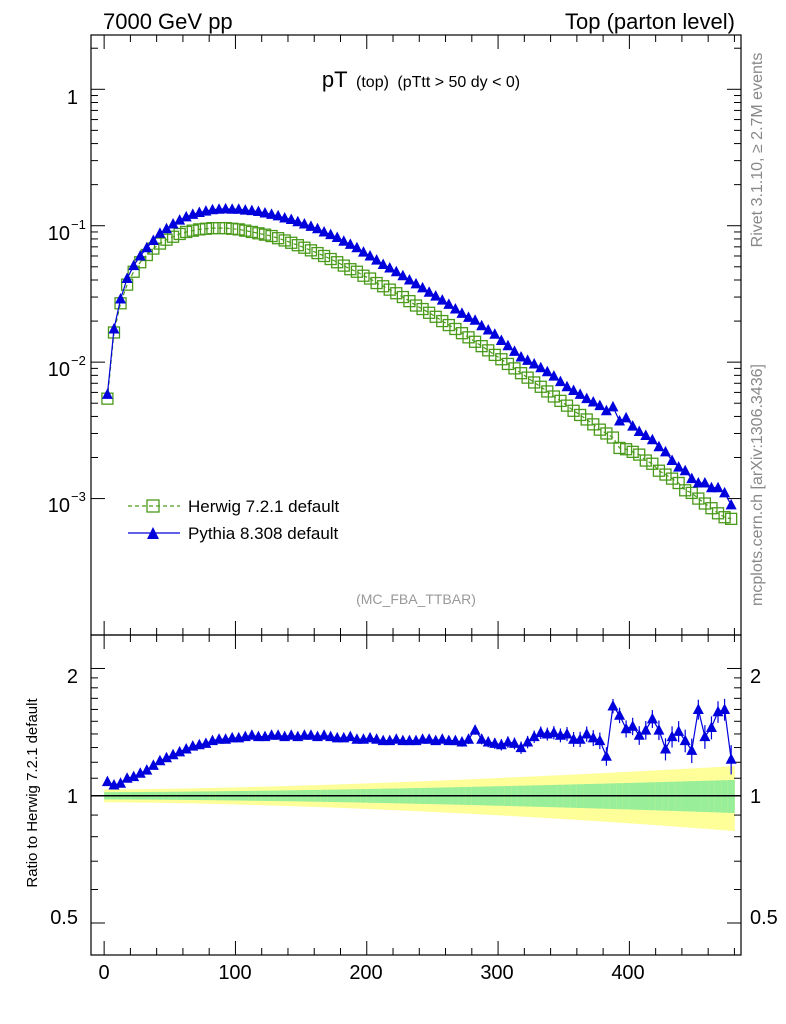 Image resolution: width=786 pixels, height=1024 pixels. Describe the element at coordinates (234, 973) in the screenshot. I see `x-tick-label: 100` at that location.